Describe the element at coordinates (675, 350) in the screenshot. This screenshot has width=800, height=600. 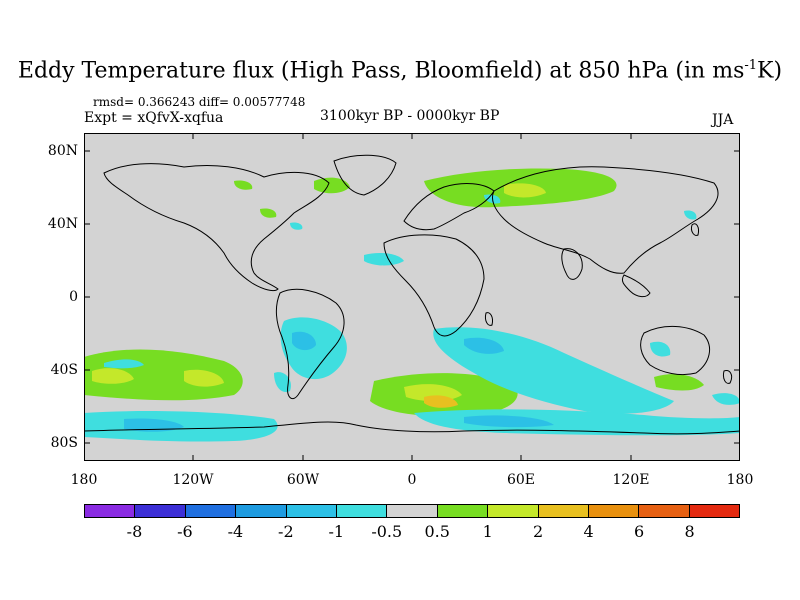
I see `coast-australia` at that location.